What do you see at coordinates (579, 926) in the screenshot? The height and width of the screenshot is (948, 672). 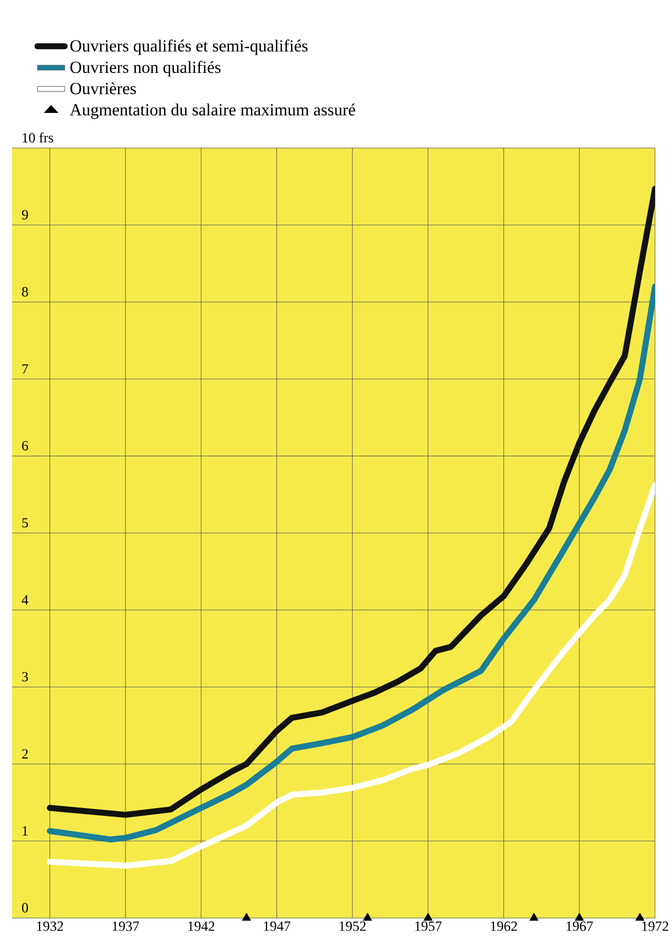 I see `x-tick-label: 1967` at bounding box center [579, 926].